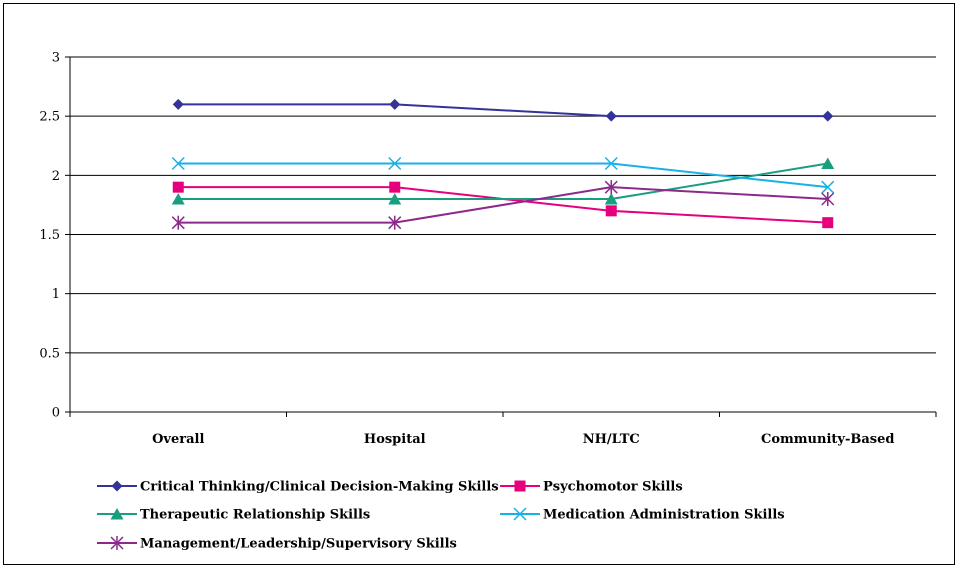  What do you see at coordinates (395, 439) in the screenshot?
I see `x-tick-label: Hospital` at bounding box center [395, 439].